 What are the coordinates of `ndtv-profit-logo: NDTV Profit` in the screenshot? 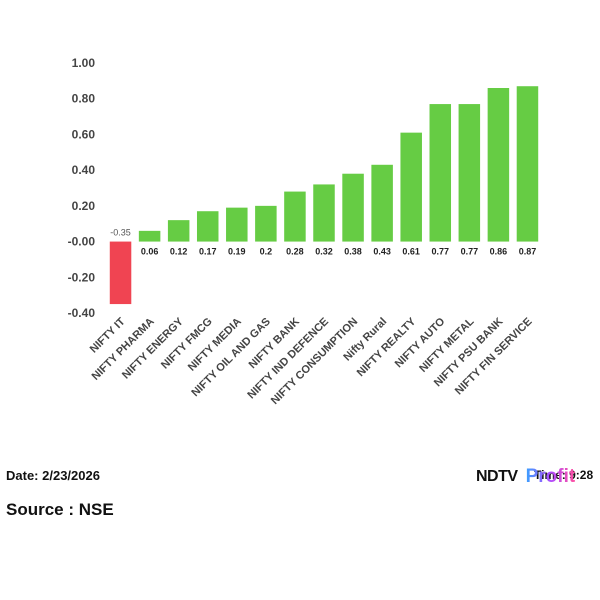 It's located at (525, 477).